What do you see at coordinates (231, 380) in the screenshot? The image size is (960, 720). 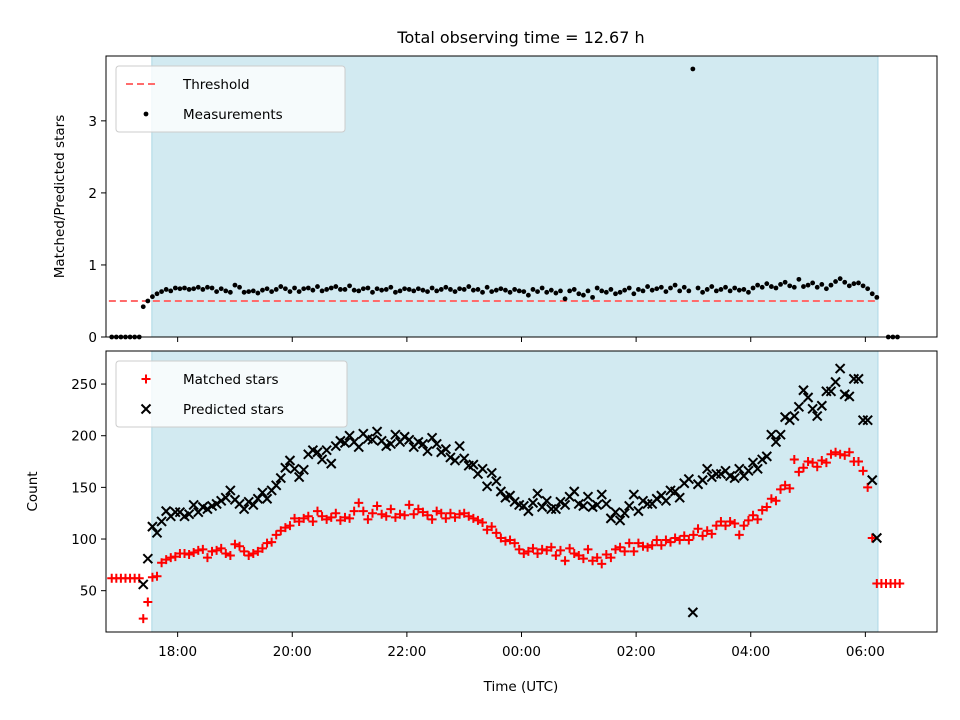 I see `legend-label: Matched stars` at bounding box center [231, 380].